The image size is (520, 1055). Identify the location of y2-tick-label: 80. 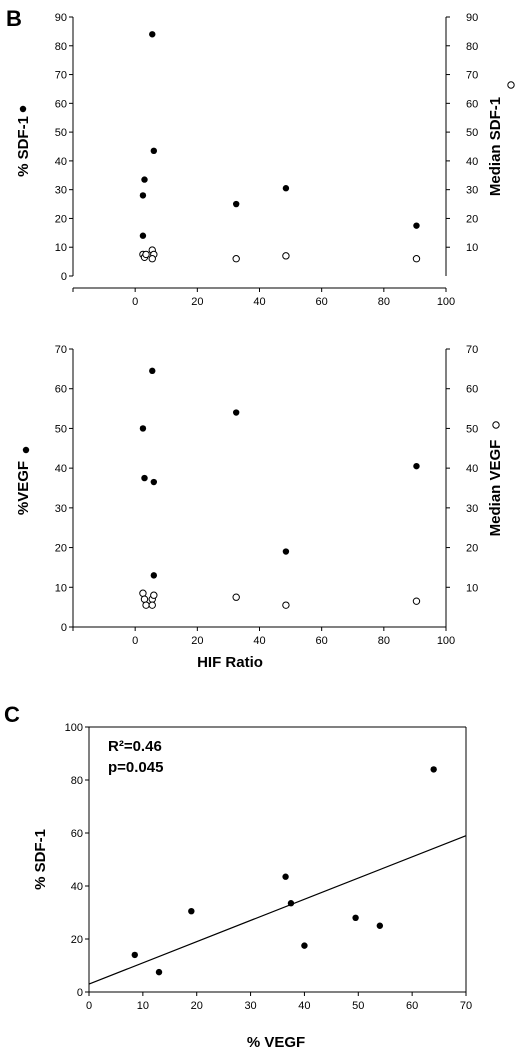
(472, 47).